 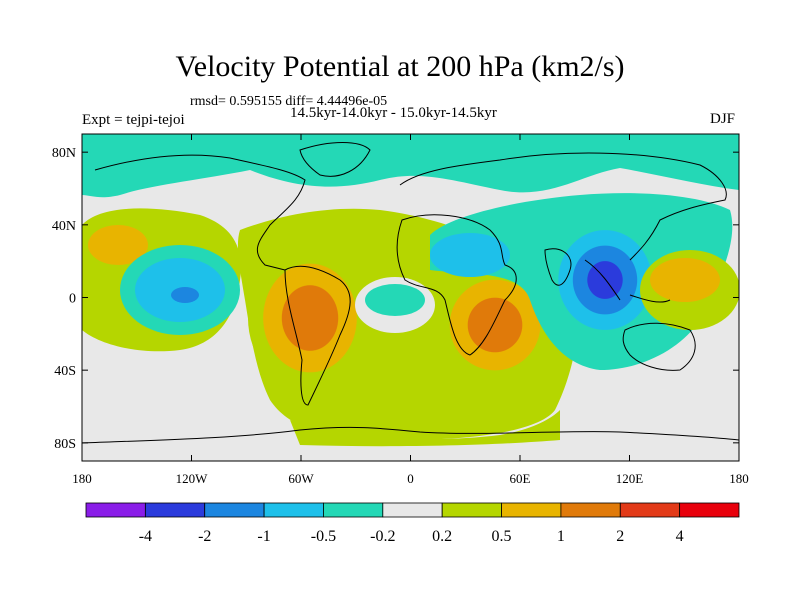 I want to click on x-tick-label: 120E, so click(x=630, y=478).